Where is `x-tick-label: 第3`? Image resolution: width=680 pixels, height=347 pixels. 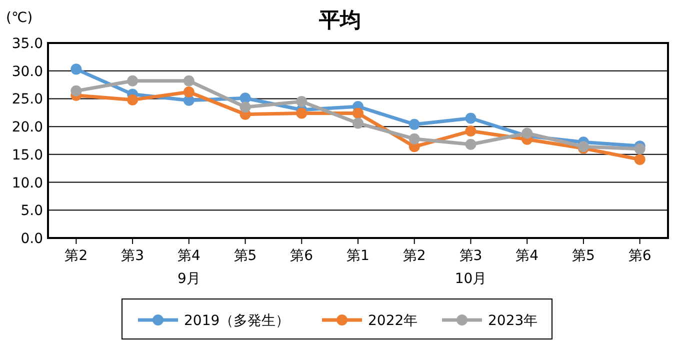
x-tick-label: 第3 is located at coordinates (132, 256).